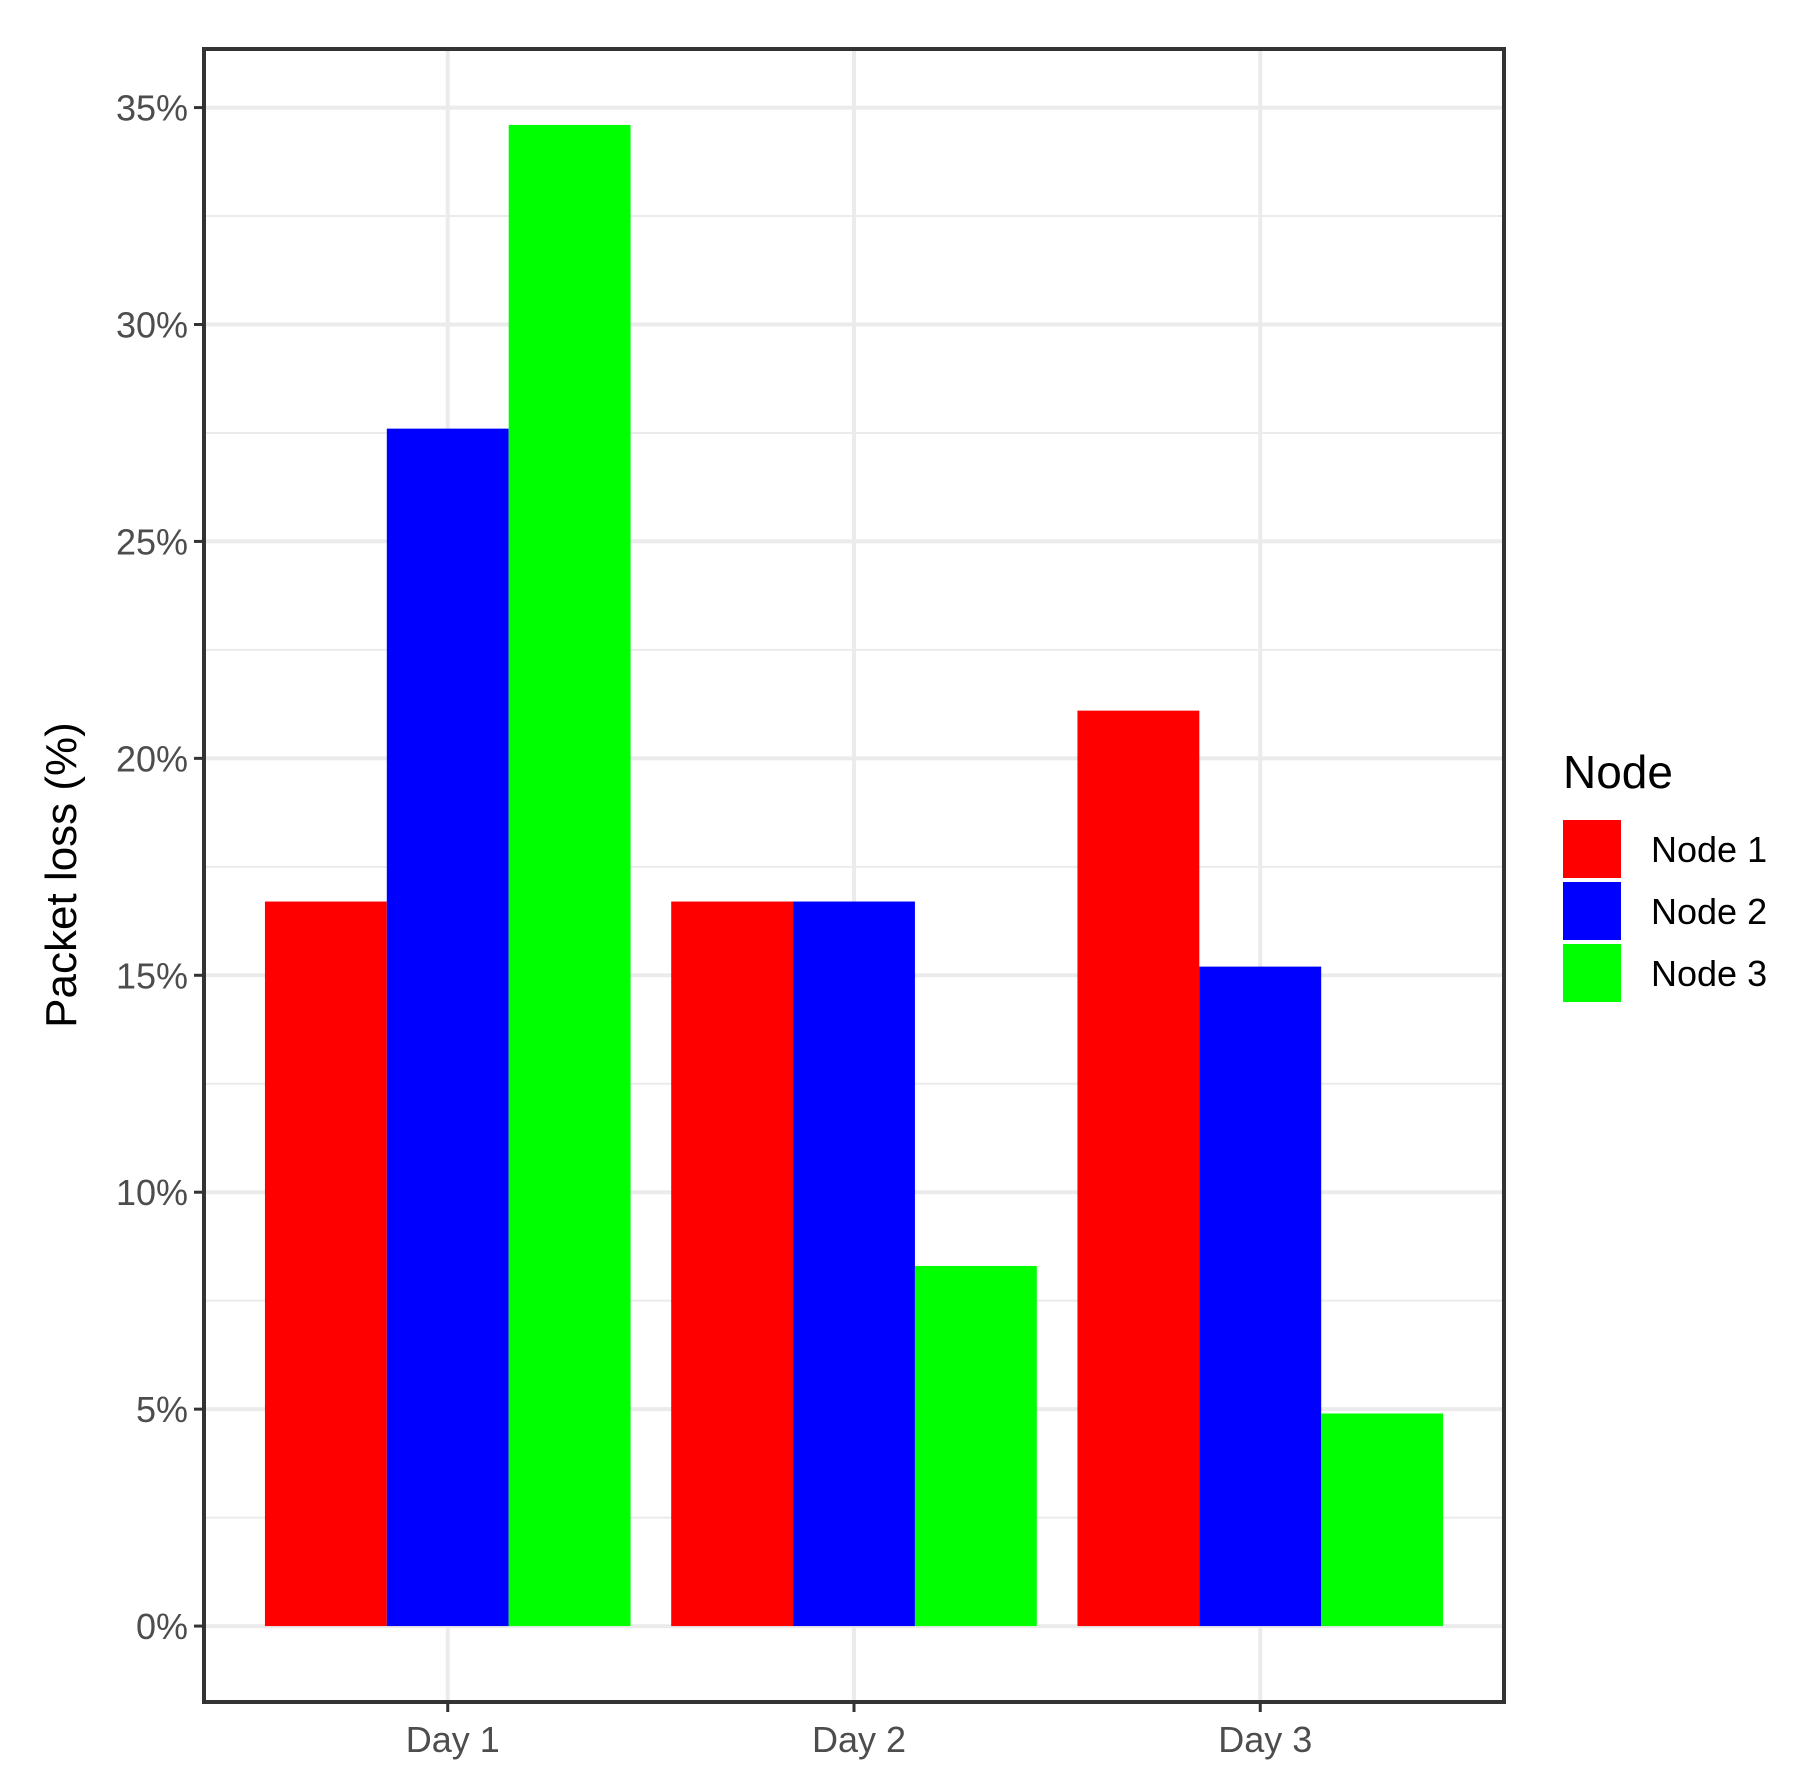 The width and height of the screenshot is (1809, 1779). Describe the element at coordinates (1709, 911) in the screenshot. I see `legend-label: Node 2` at that location.